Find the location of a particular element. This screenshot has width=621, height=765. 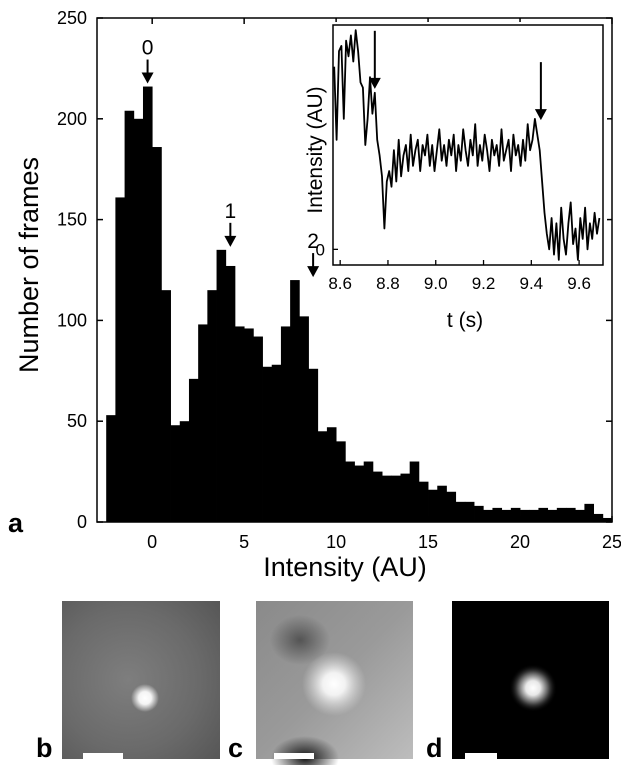

peak-label: 1 is located at coordinates (231, 211).